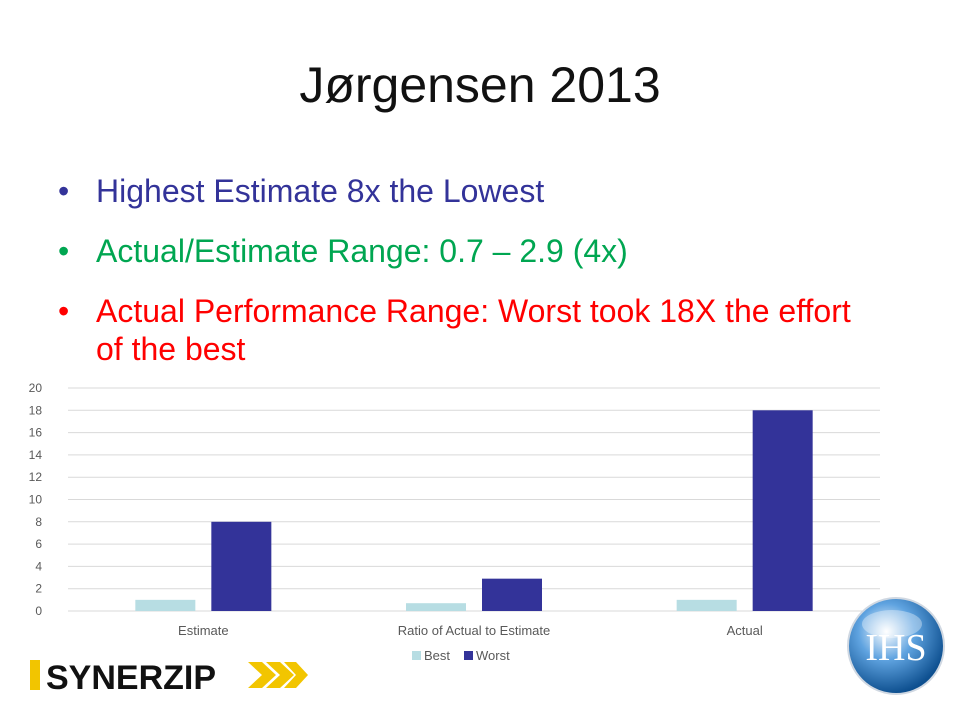 Image resolution: width=960 pixels, height=720 pixels. What do you see at coordinates (36, 433) in the screenshot?
I see `y-tick-label: 16` at bounding box center [36, 433].